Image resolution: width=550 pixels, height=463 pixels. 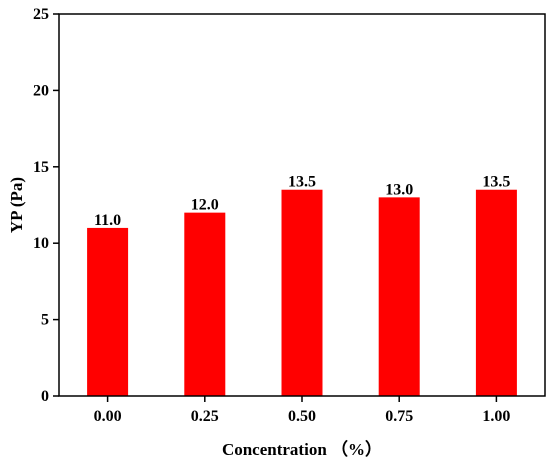 What do you see at coordinates (302, 449) in the screenshot?
I see `x-axis-title: Concentration （%）` at bounding box center [302, 449].